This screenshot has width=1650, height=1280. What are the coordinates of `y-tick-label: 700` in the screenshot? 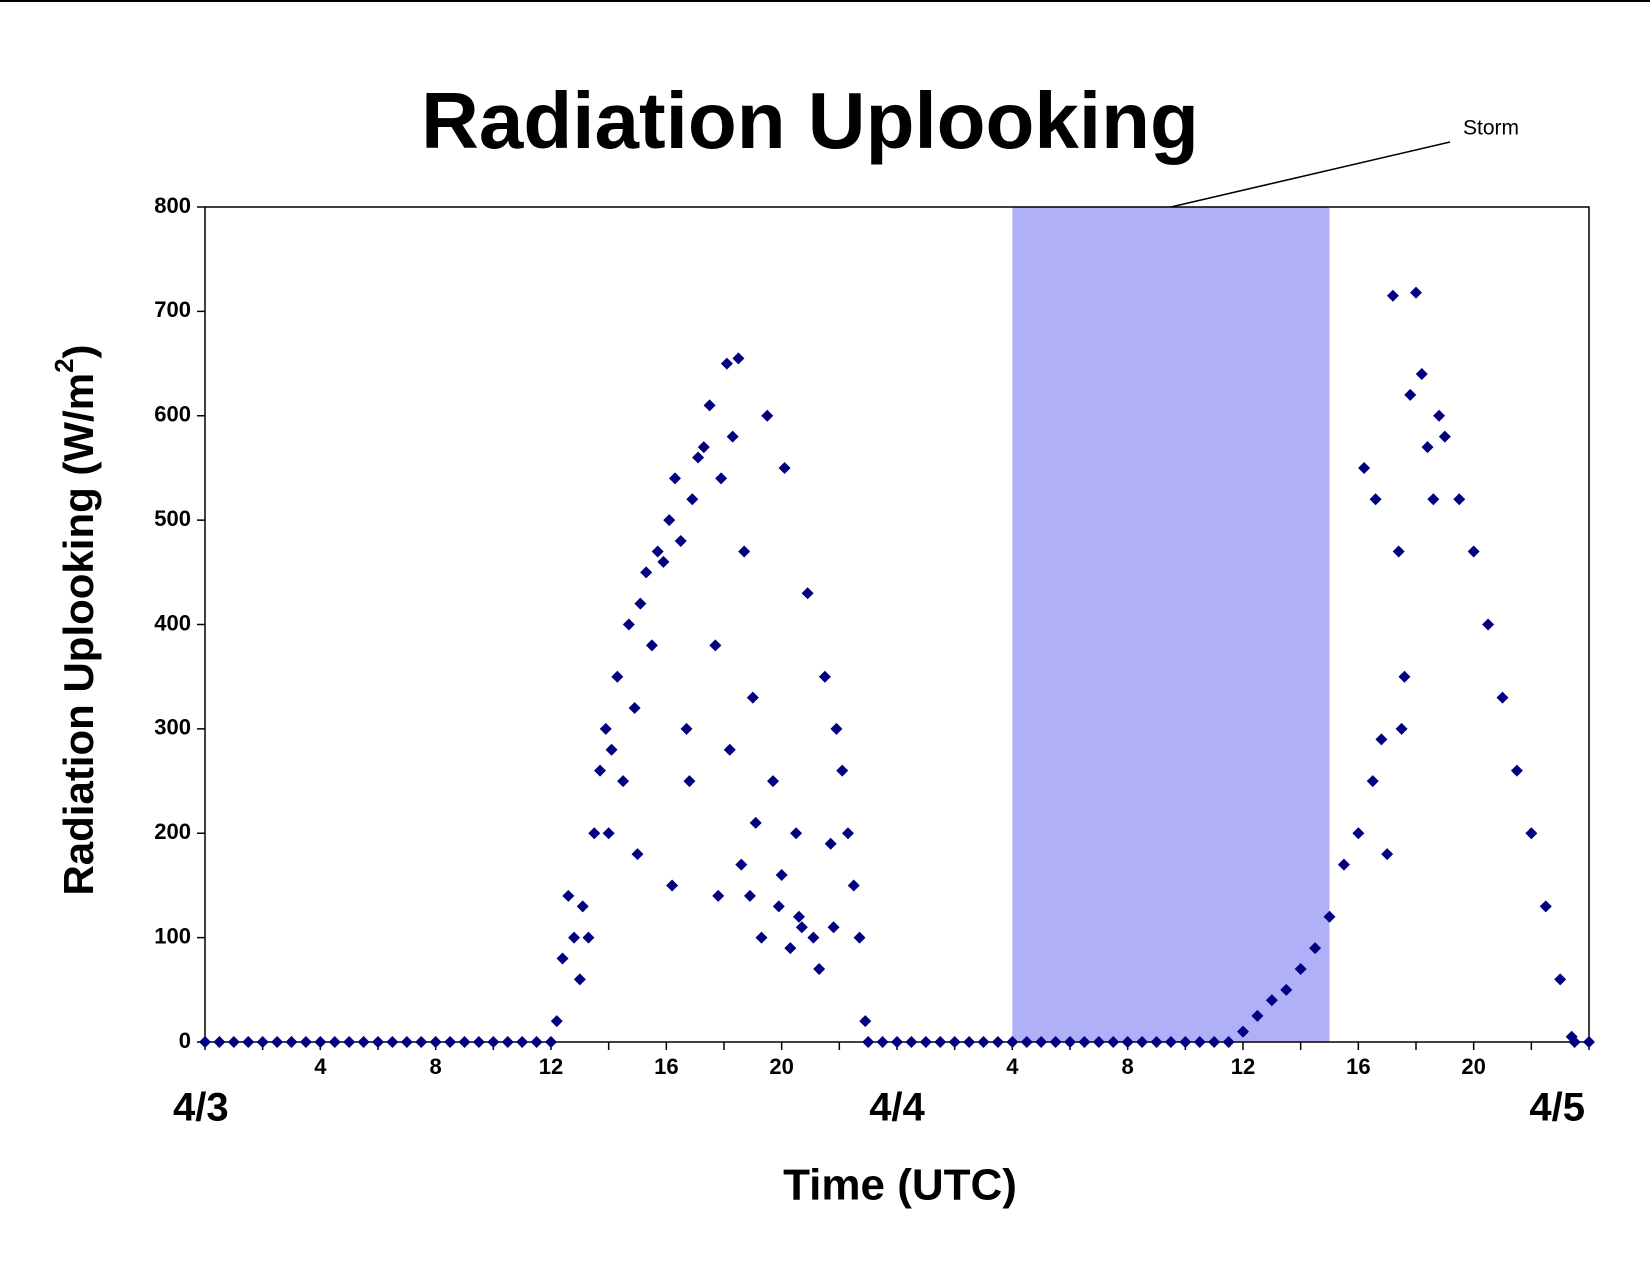 It's located at (172, 309).